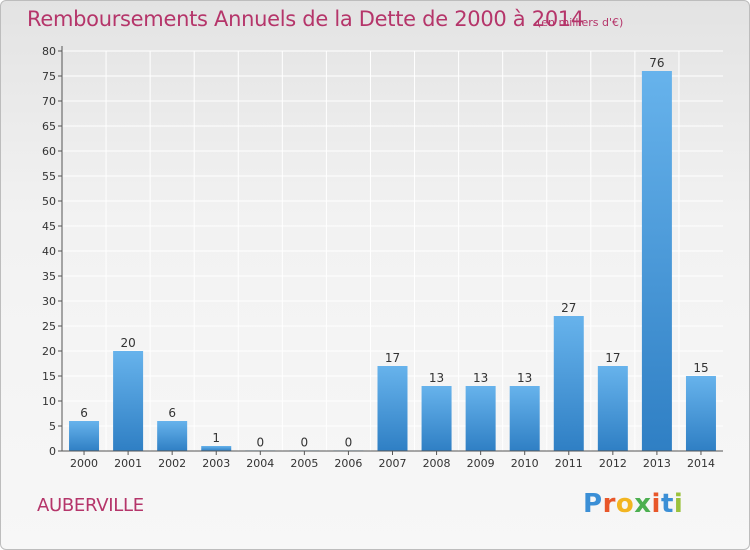 The image size is (750, 550). Describe the element at coordinates (49, 51) in the screenshot. I see `y-tick-label: 80` at that location.